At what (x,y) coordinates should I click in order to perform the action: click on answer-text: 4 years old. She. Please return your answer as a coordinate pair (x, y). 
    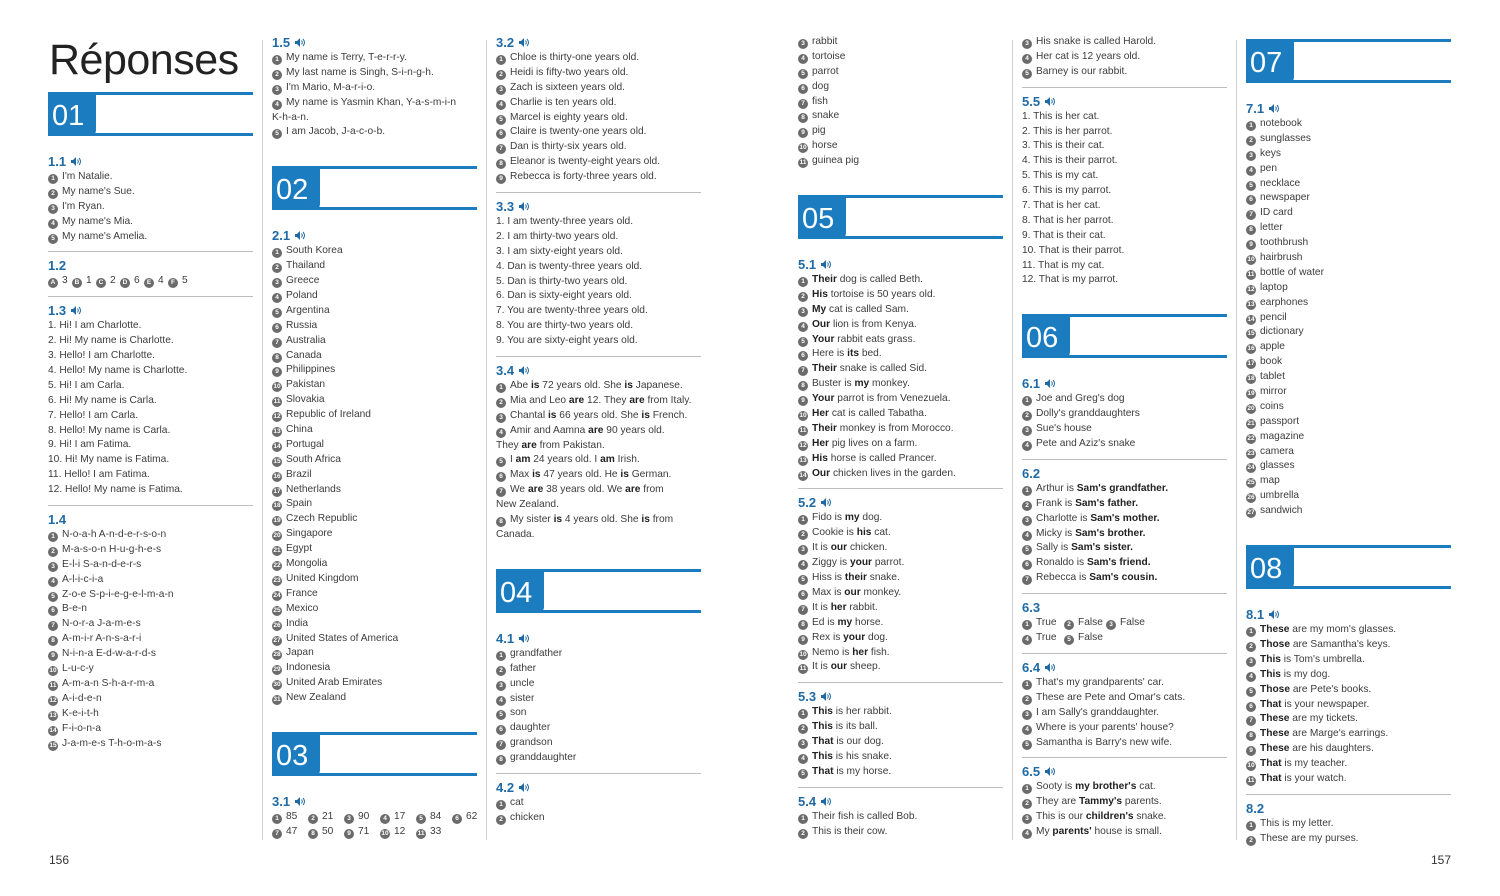
    Looking at the image, I should click on (602, 520).